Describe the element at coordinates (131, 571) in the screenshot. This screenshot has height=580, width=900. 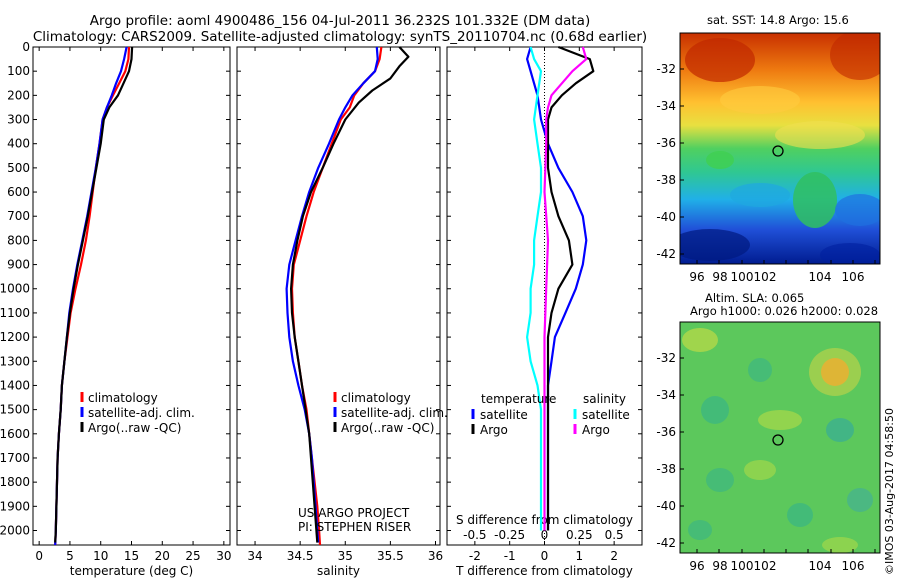
I see `x-axis-label: temperature (deg C)` at that location.